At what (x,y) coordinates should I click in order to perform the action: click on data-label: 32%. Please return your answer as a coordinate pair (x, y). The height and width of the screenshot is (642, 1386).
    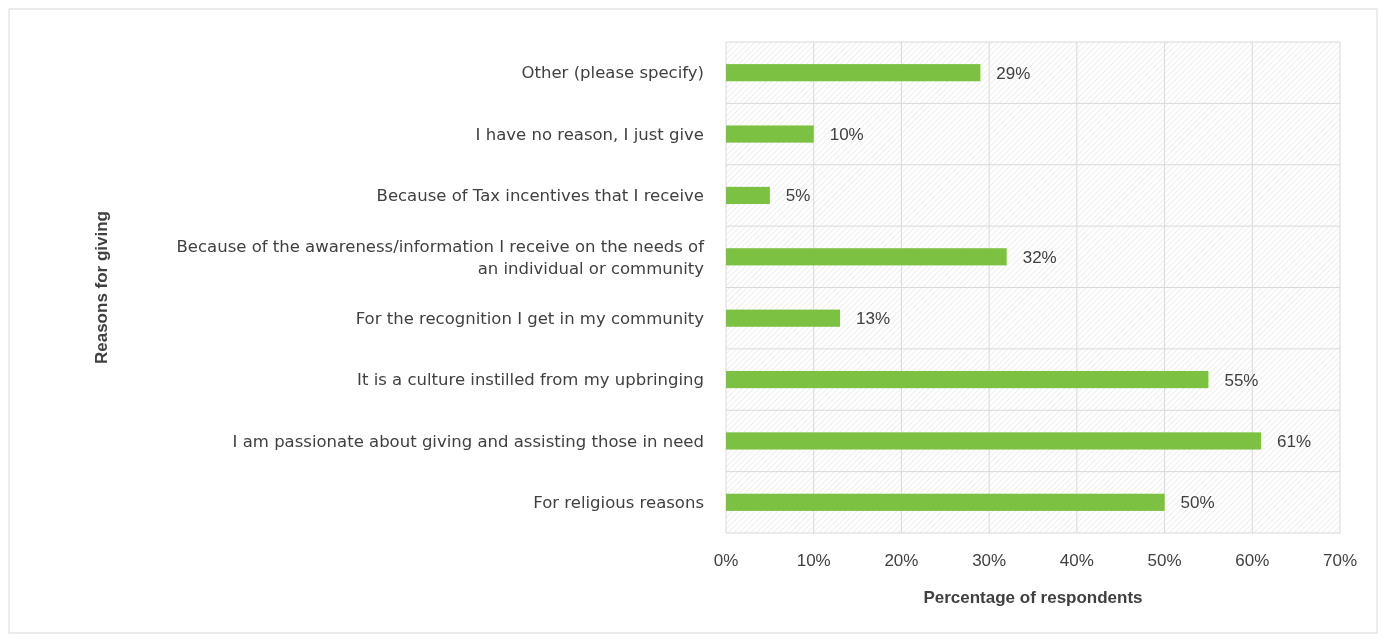
    Looking at the image, I should click on (1039, 257).